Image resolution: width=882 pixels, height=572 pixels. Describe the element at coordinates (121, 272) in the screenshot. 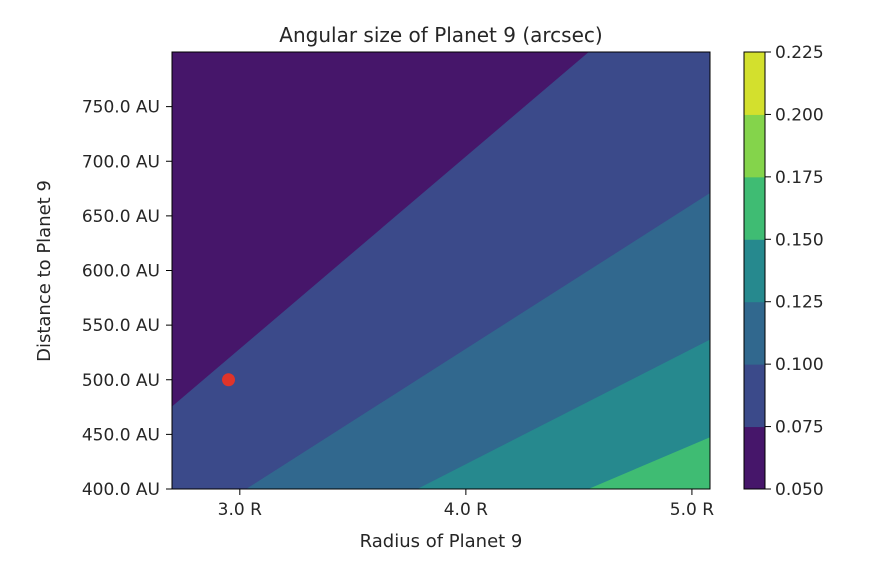

I see `y-tick-label: 600.0 AU` at that location.